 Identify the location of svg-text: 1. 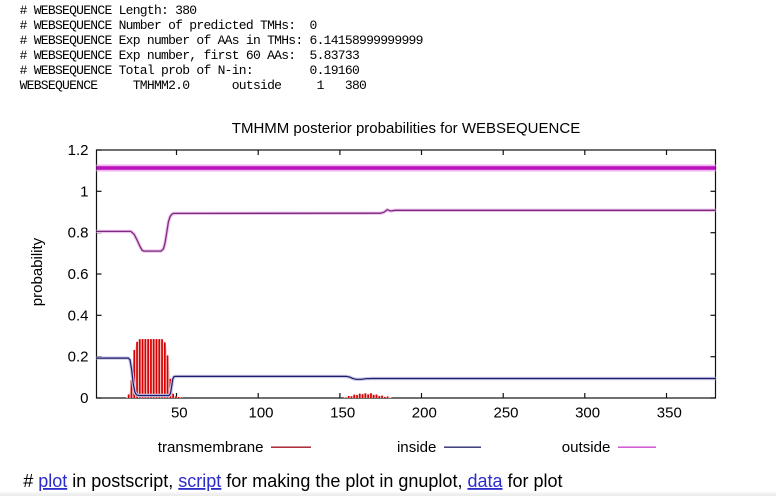
(84, 191).